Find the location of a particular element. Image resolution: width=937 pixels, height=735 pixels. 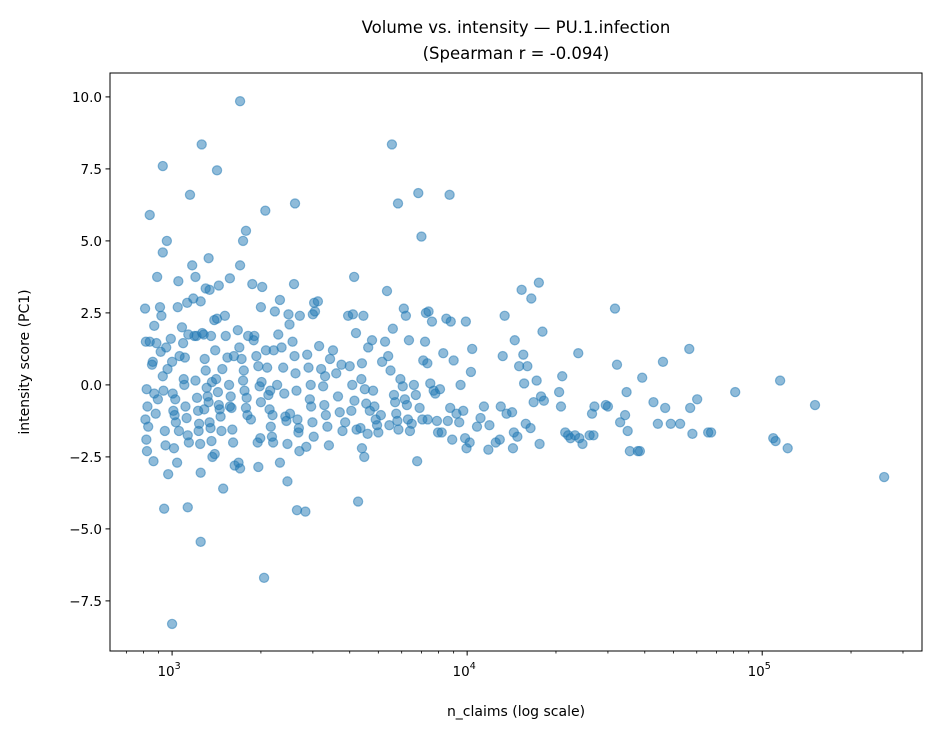

y-tick-label: 10.0 is located at coordinates (87, 98).